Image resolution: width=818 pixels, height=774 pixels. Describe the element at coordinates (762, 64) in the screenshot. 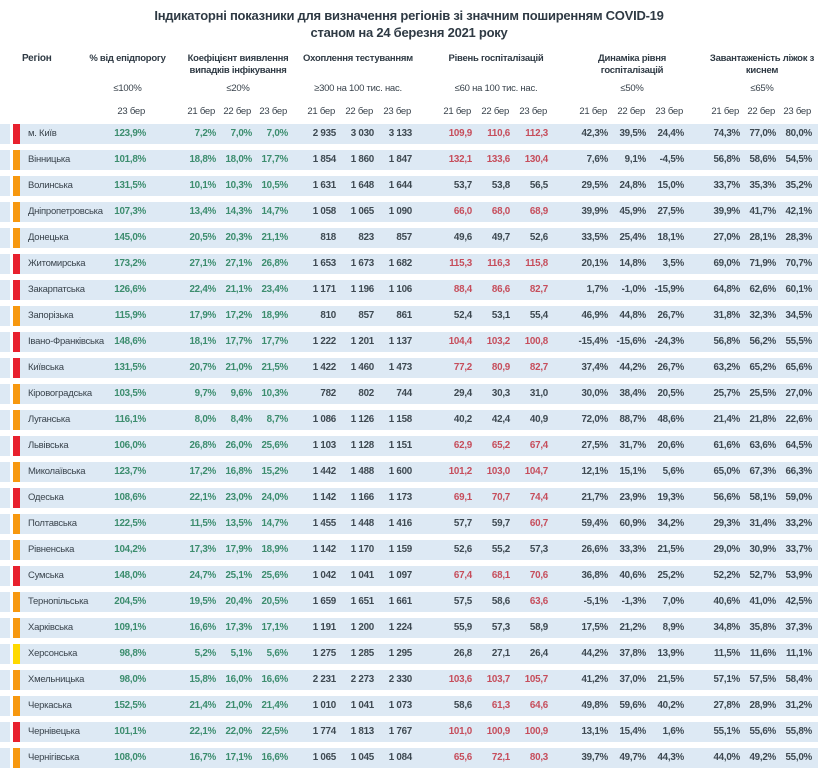

I see `column-group-oxygen-beds-occupancy: Завантаженість ліжок з киснем` at that location.